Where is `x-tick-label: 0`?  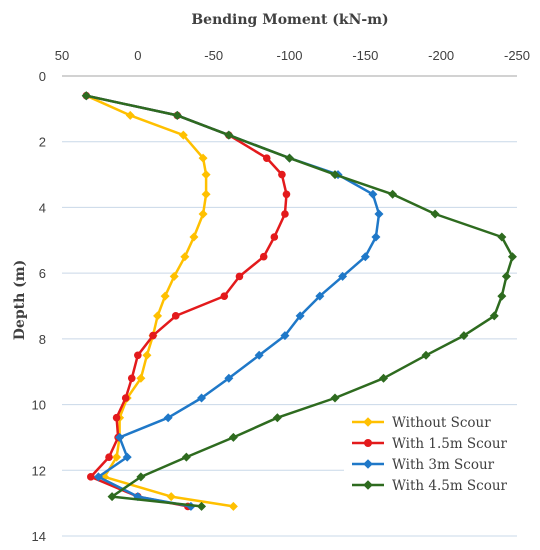
x-tick-label: 0 is located at coordinates (137, 55).